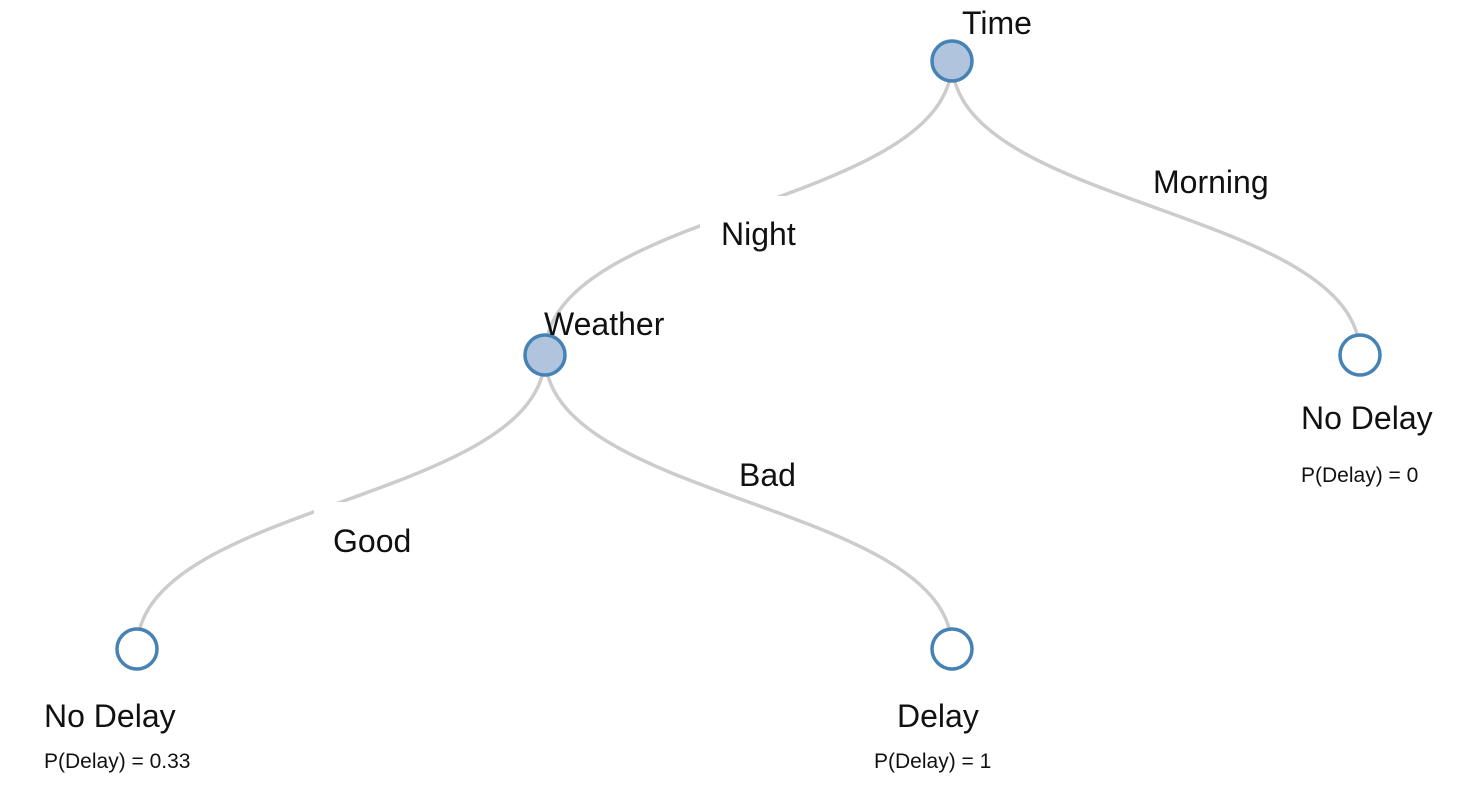 The image size is (1460, 806). I want to click on node-time-label: Time, so click(997, 23).